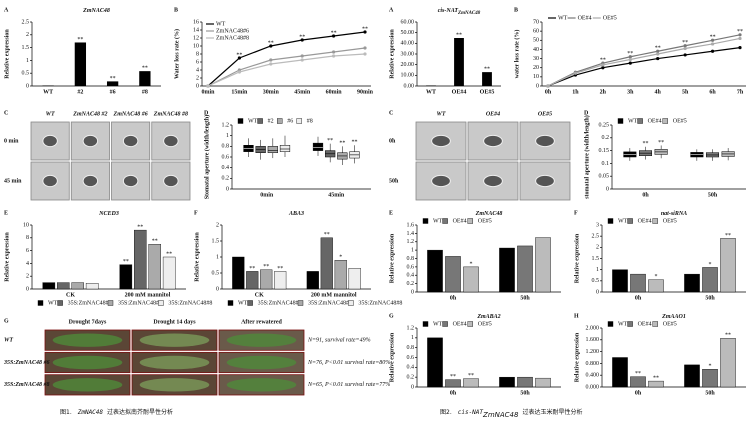 The height and width of the screenshot is (422, 750). What do you see at coordinates (66, 412) in the screenshot?
I see `caption-label: 图1.` at bounding box center [66, 412].